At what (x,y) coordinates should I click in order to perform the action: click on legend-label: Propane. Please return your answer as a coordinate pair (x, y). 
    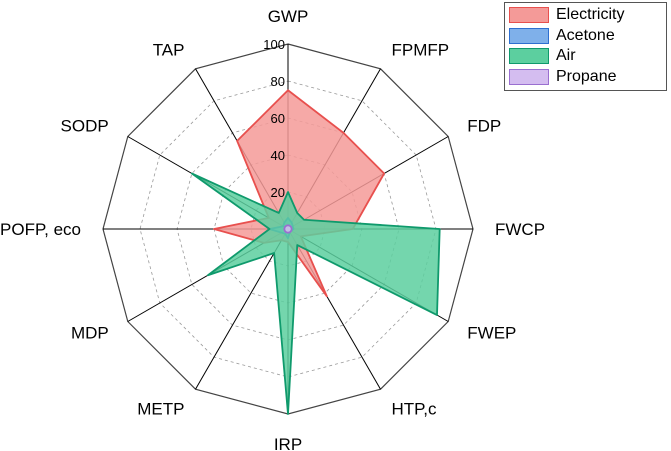
    Looking at the image, I should click on (586, 76).